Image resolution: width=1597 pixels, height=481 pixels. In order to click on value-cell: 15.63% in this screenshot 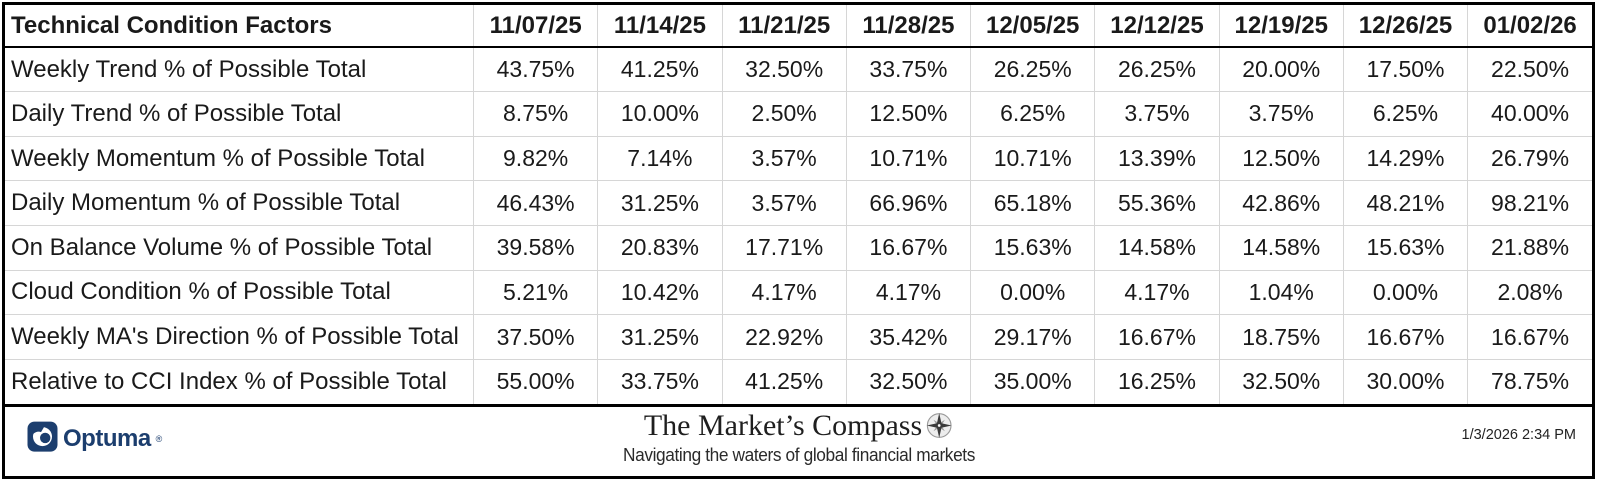, I will do `click(1033, 248)`.